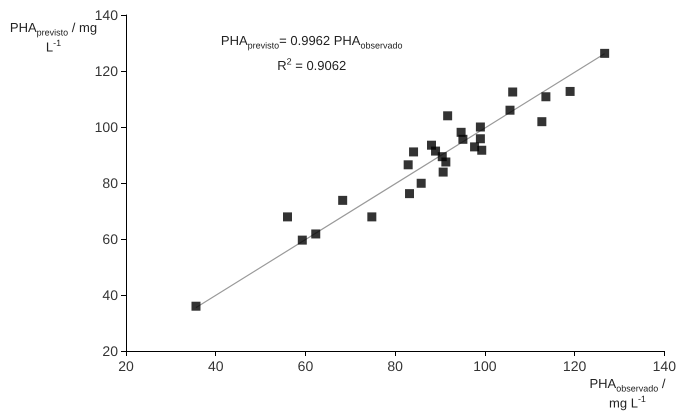 The height and width of the screenshot is (414, 679). I want to click on text: PHA$_{observado}$ / mg L$^{-1}$, so click(628, 393).